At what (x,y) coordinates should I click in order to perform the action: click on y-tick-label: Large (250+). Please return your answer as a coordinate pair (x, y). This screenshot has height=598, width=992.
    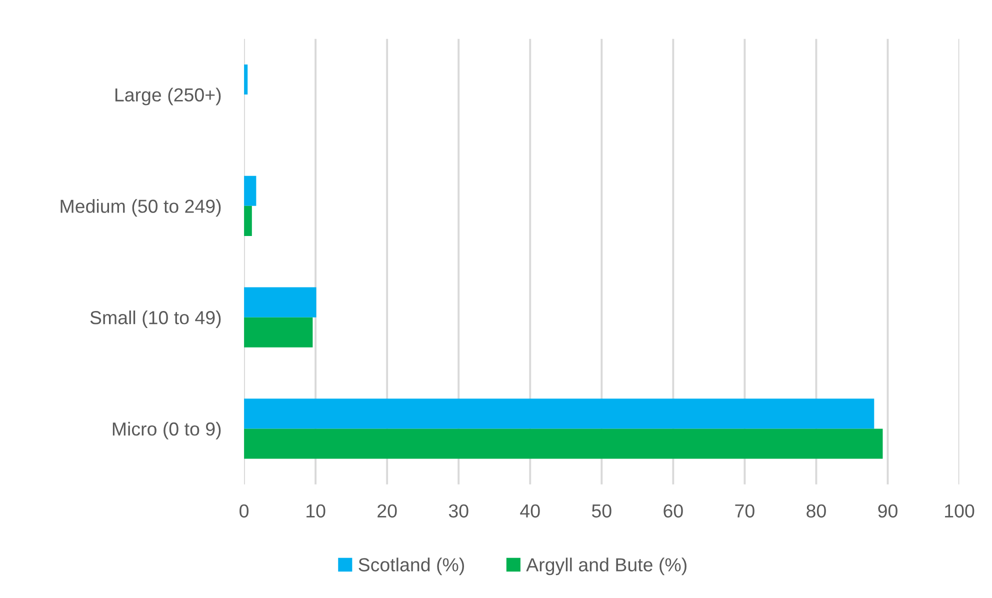
    Looking at the image, I should click on (168, 97).